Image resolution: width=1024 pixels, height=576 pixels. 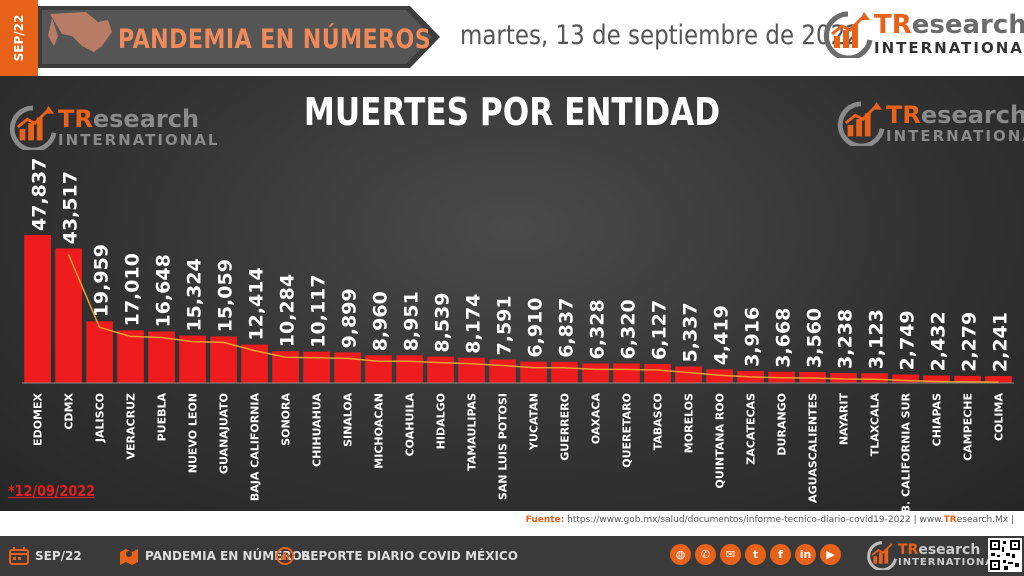 I want to click on value-label-quintana-roo: 4,419, so click(x=722, y=335).